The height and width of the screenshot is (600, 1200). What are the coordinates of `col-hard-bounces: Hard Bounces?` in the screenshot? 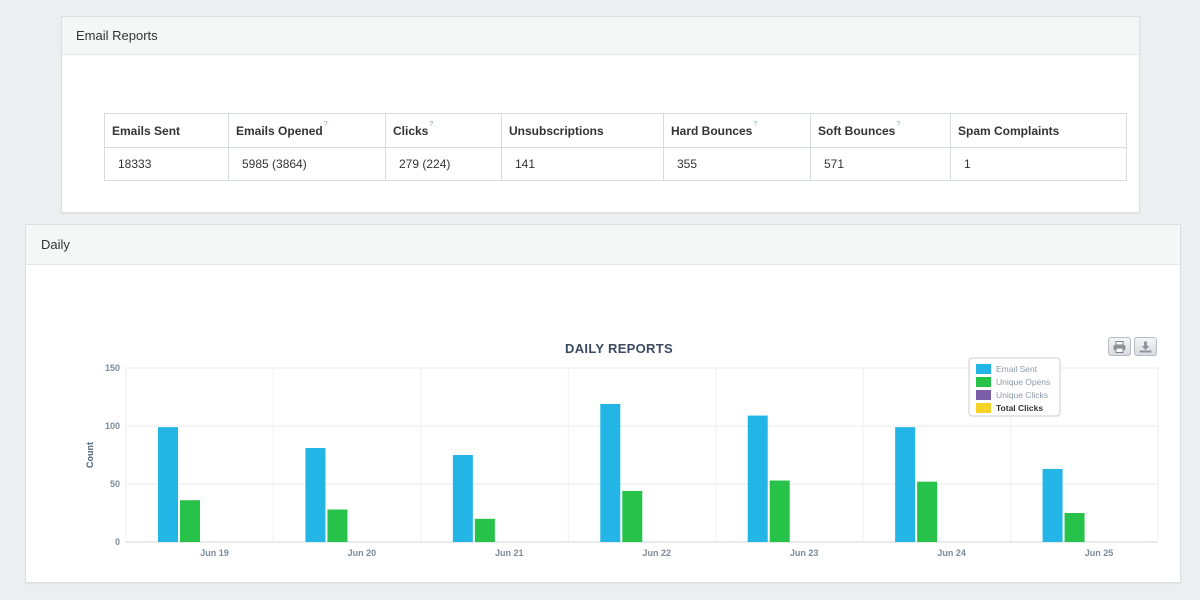 It's located at (737, 130).